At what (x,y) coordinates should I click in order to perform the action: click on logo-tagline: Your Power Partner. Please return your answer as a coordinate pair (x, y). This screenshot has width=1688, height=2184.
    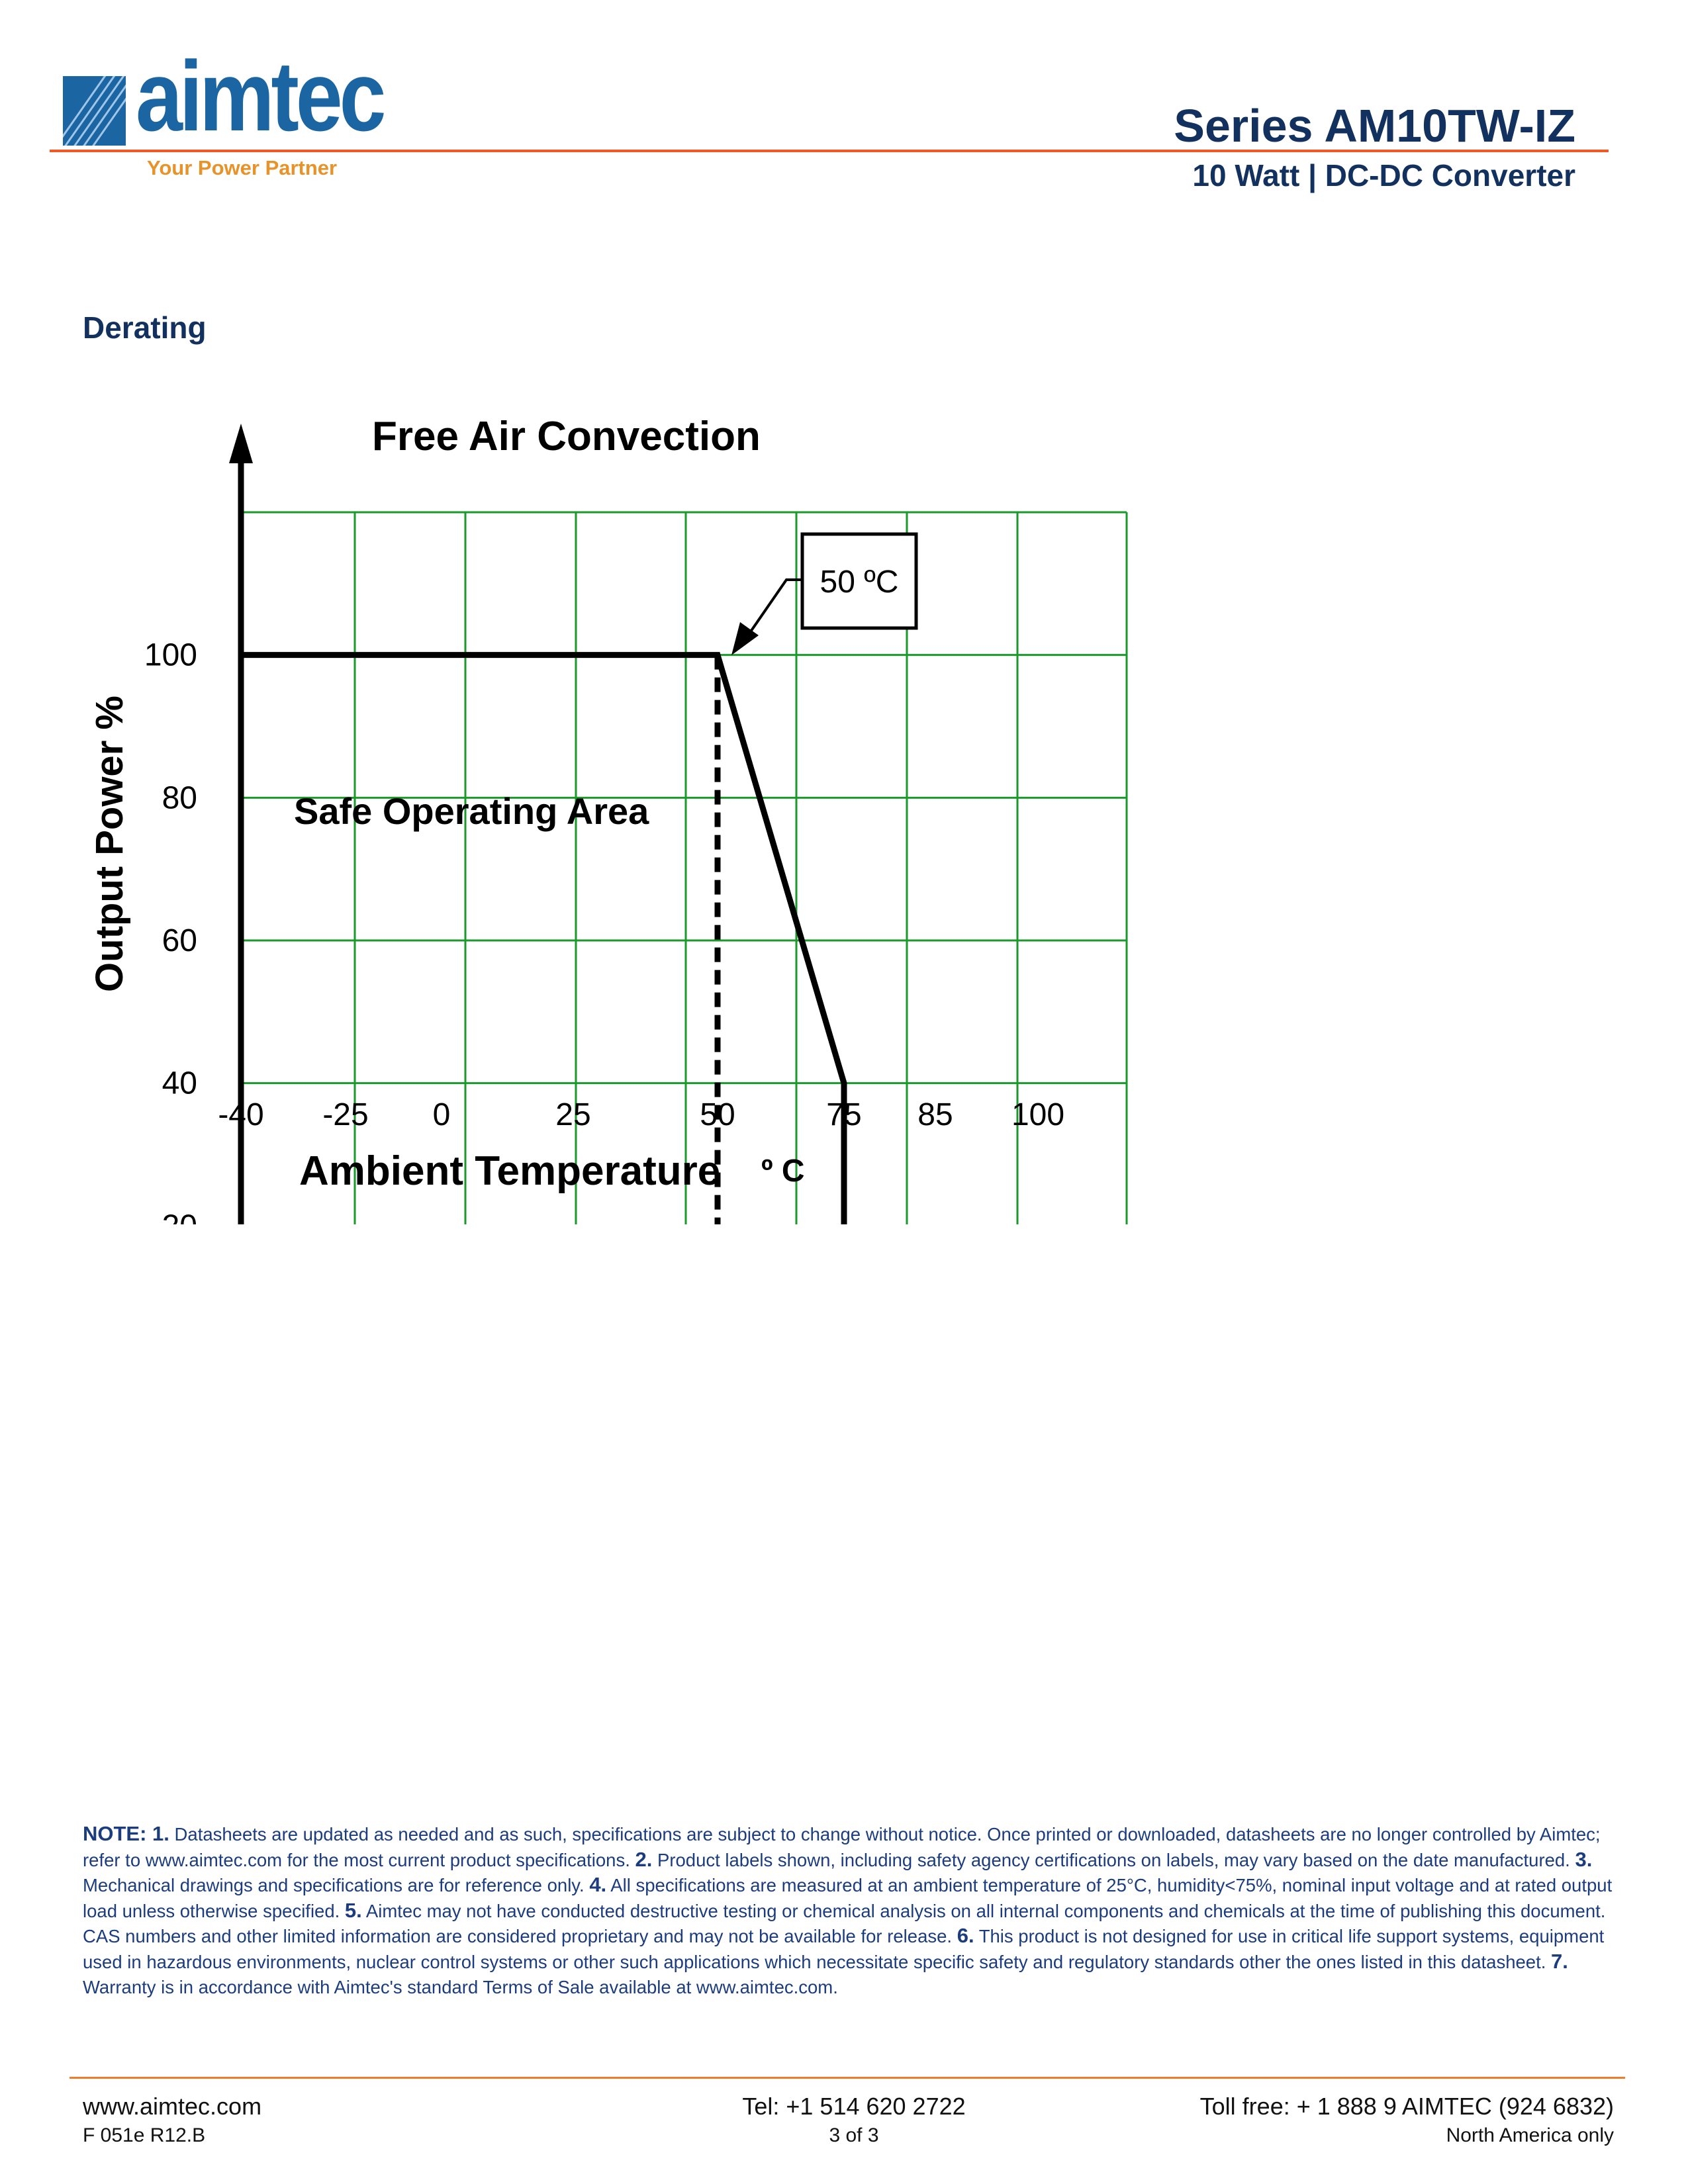
    Looking at the image, I should click on (242, 167).